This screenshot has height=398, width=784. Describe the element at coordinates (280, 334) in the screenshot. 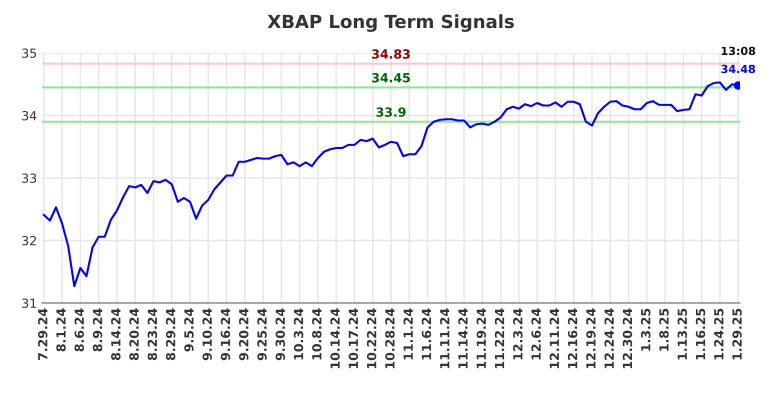

I see `x-tick-label: 9.30.24` at that location.